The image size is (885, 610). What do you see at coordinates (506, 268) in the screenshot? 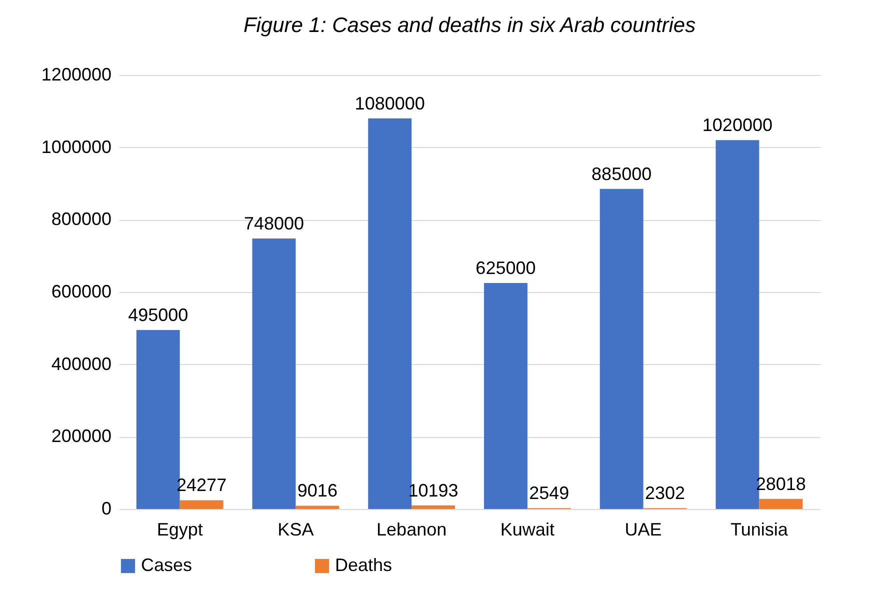
I see `data-label: 625000` at bounding box center [506, 268].